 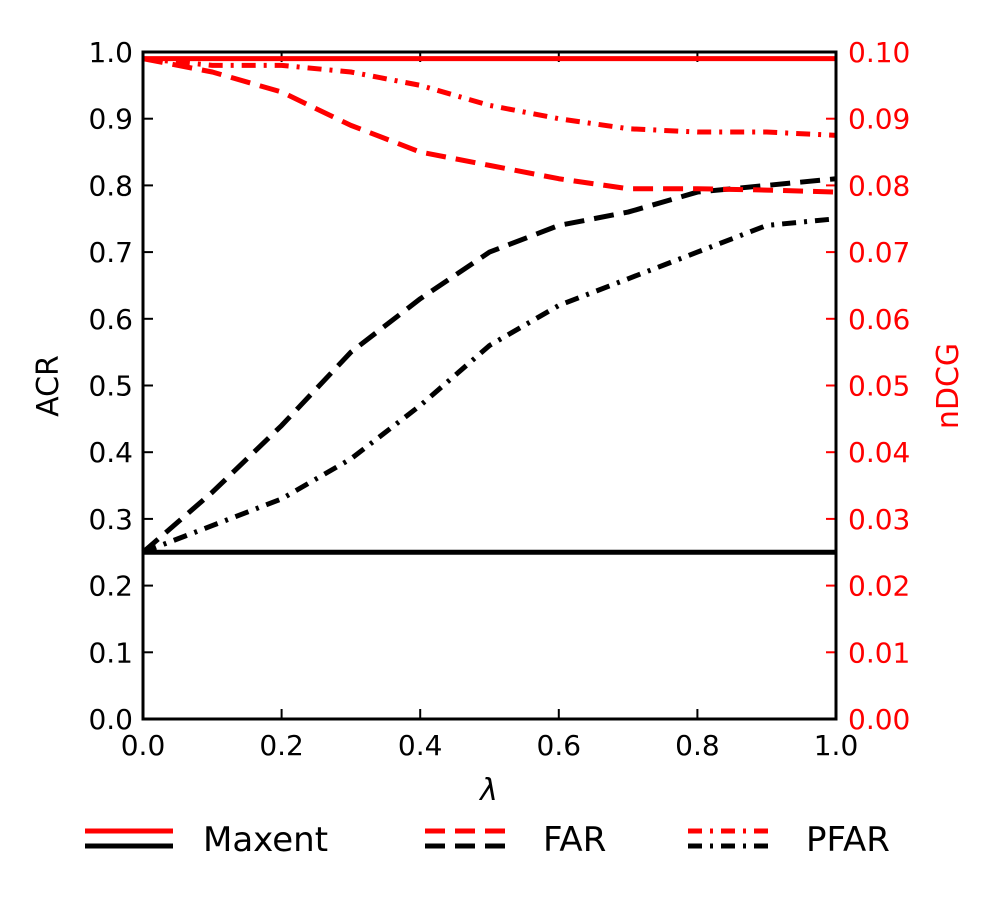 I want to click on y-left-tick-label: 0.3, so click(x=110, y=519).